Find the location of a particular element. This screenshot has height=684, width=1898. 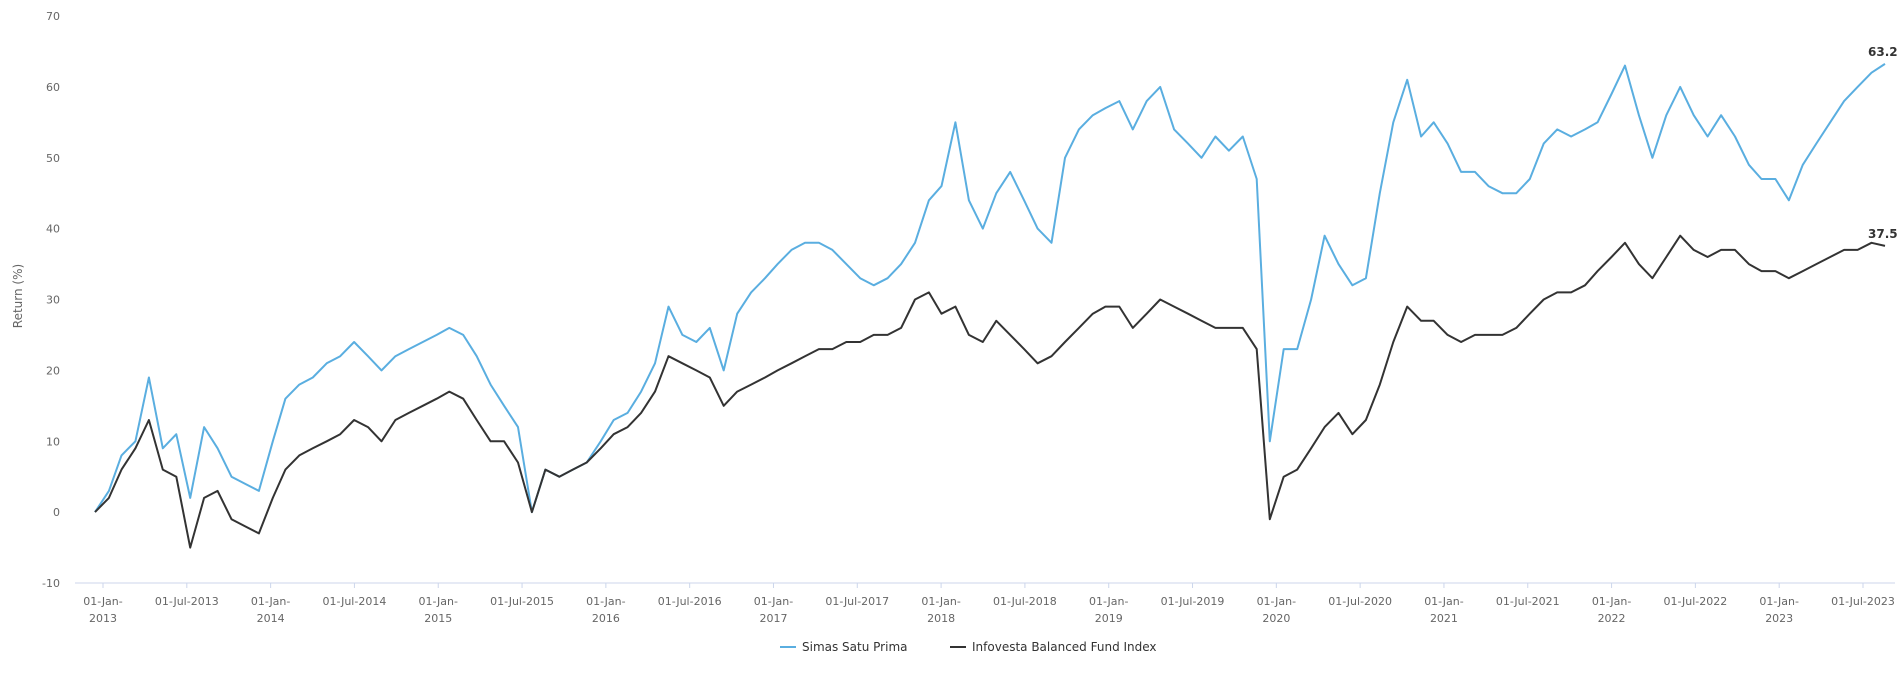

x-tick-label-line: 2014 is located at coordinates (271, 618).